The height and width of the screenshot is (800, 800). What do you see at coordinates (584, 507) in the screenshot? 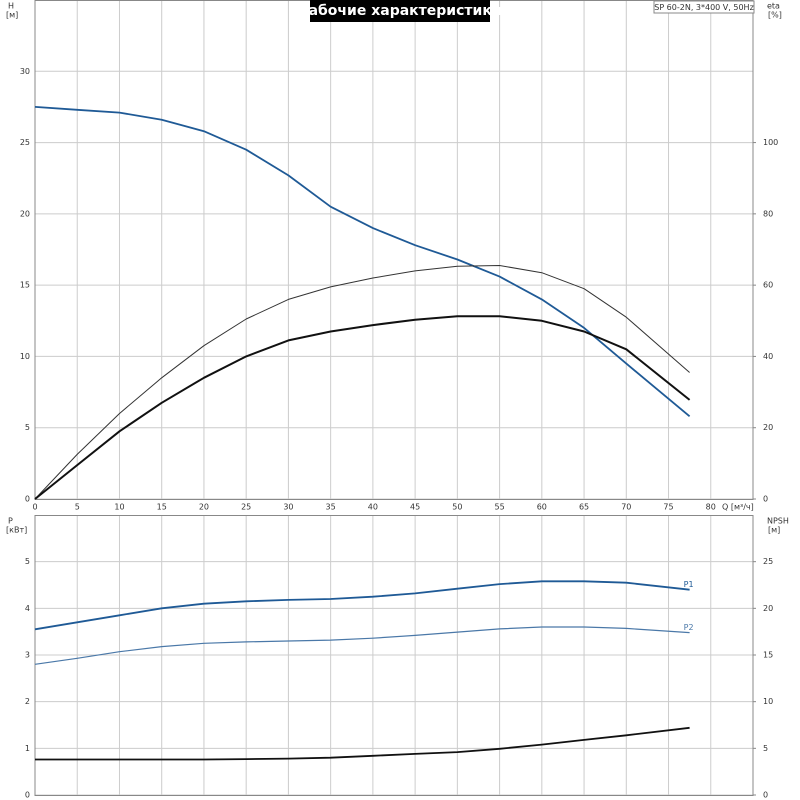
I see `x-tick-label: 65` at bounding box center [584, 507].